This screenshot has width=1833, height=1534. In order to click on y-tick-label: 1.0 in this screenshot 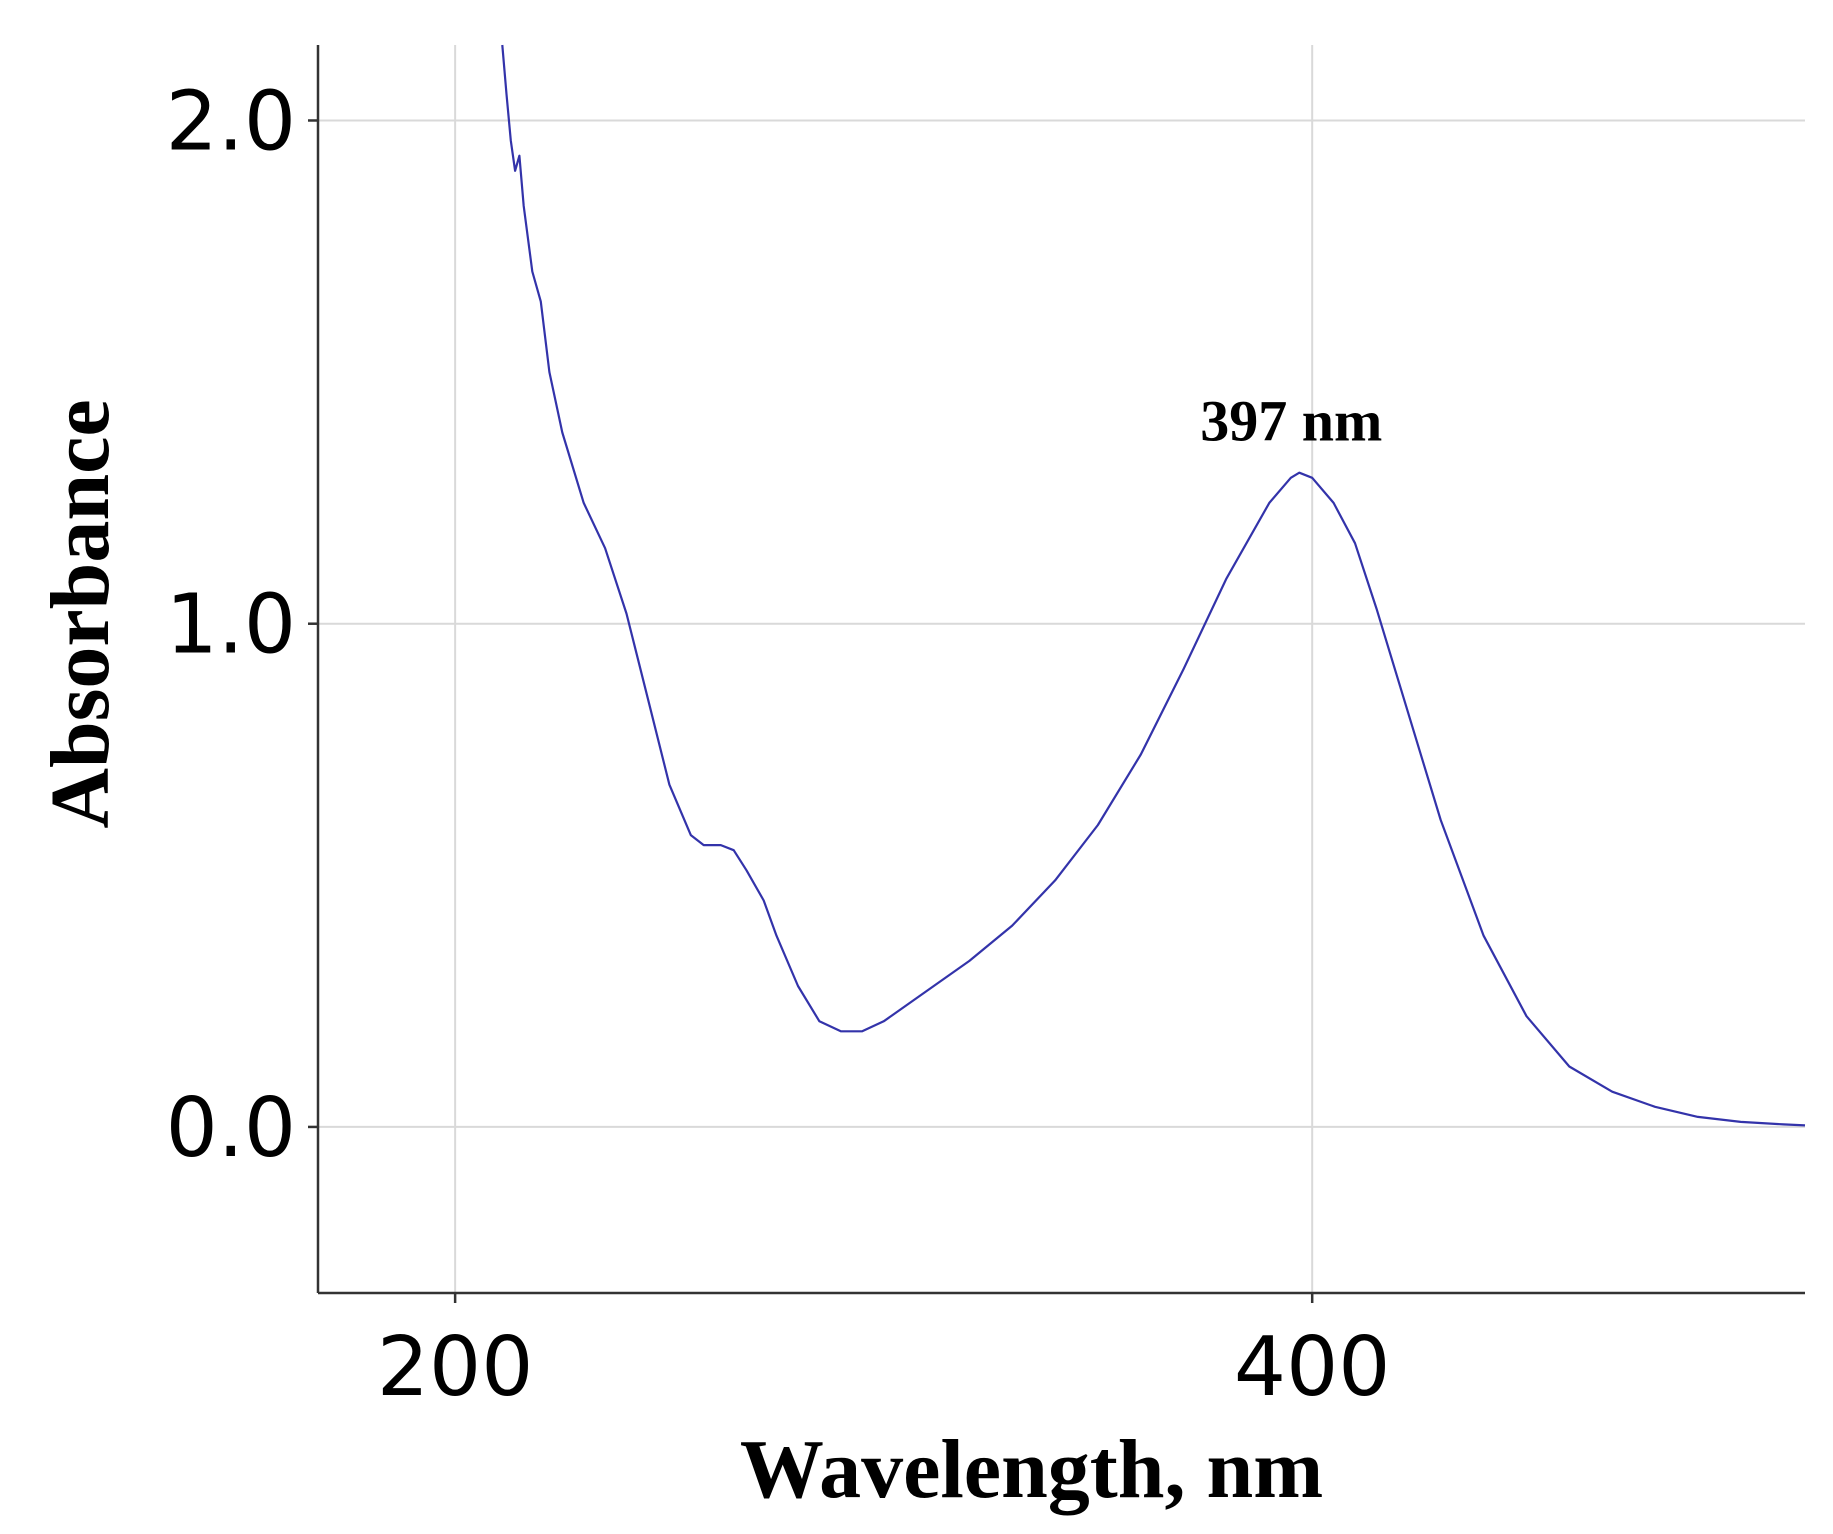, I will do `click(231, 625)`.